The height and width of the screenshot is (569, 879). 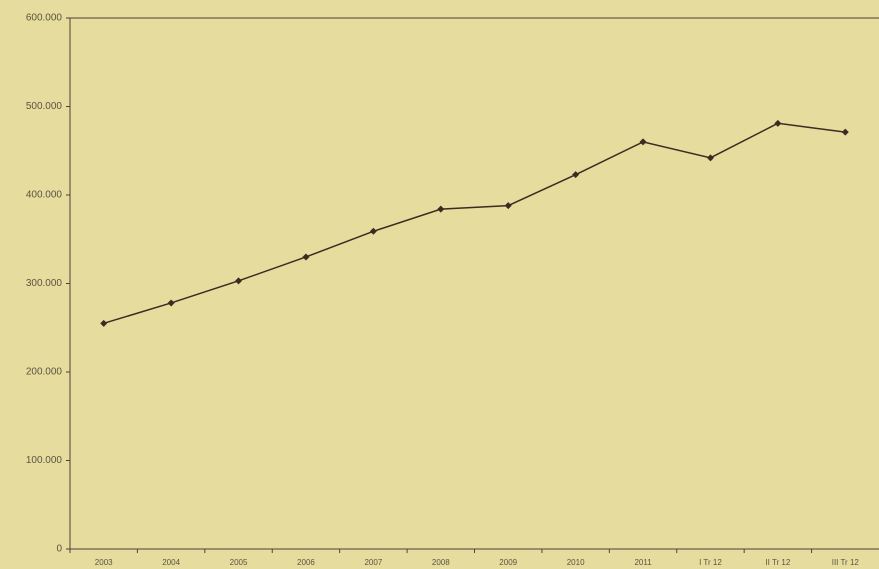 I want to click on x-tick-label: 2009, so click(x=508, y=562).